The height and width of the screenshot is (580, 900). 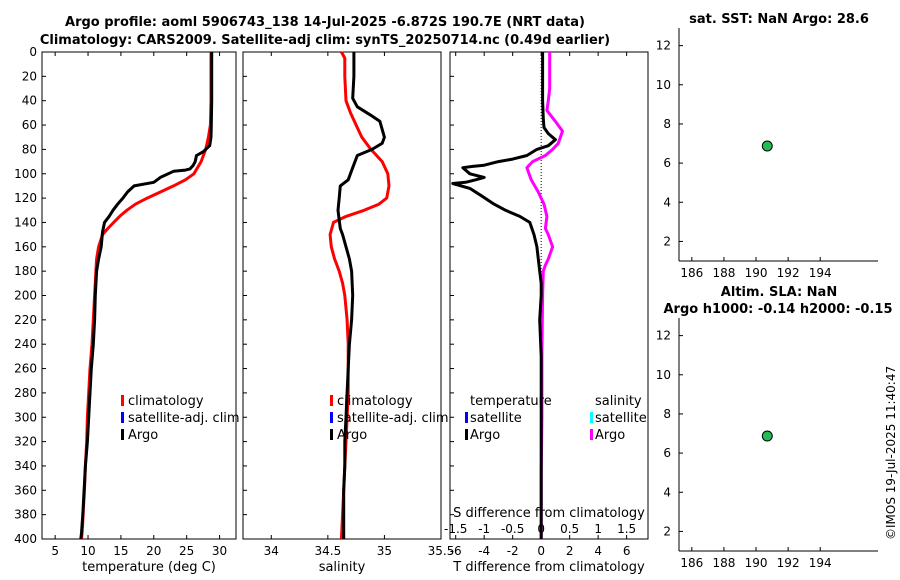 What do you see at coordinates (25, 296) in the screenshot?
I see `y-tick-label: 200` at bounding box center [25, 296].